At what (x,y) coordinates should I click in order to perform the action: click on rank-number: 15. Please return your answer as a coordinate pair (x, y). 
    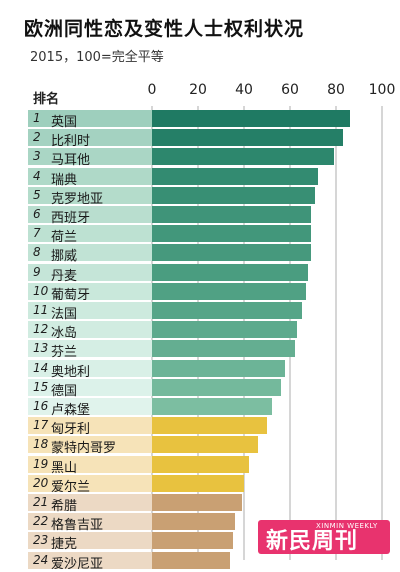
    Looking at the image, I should click on (41, 386).